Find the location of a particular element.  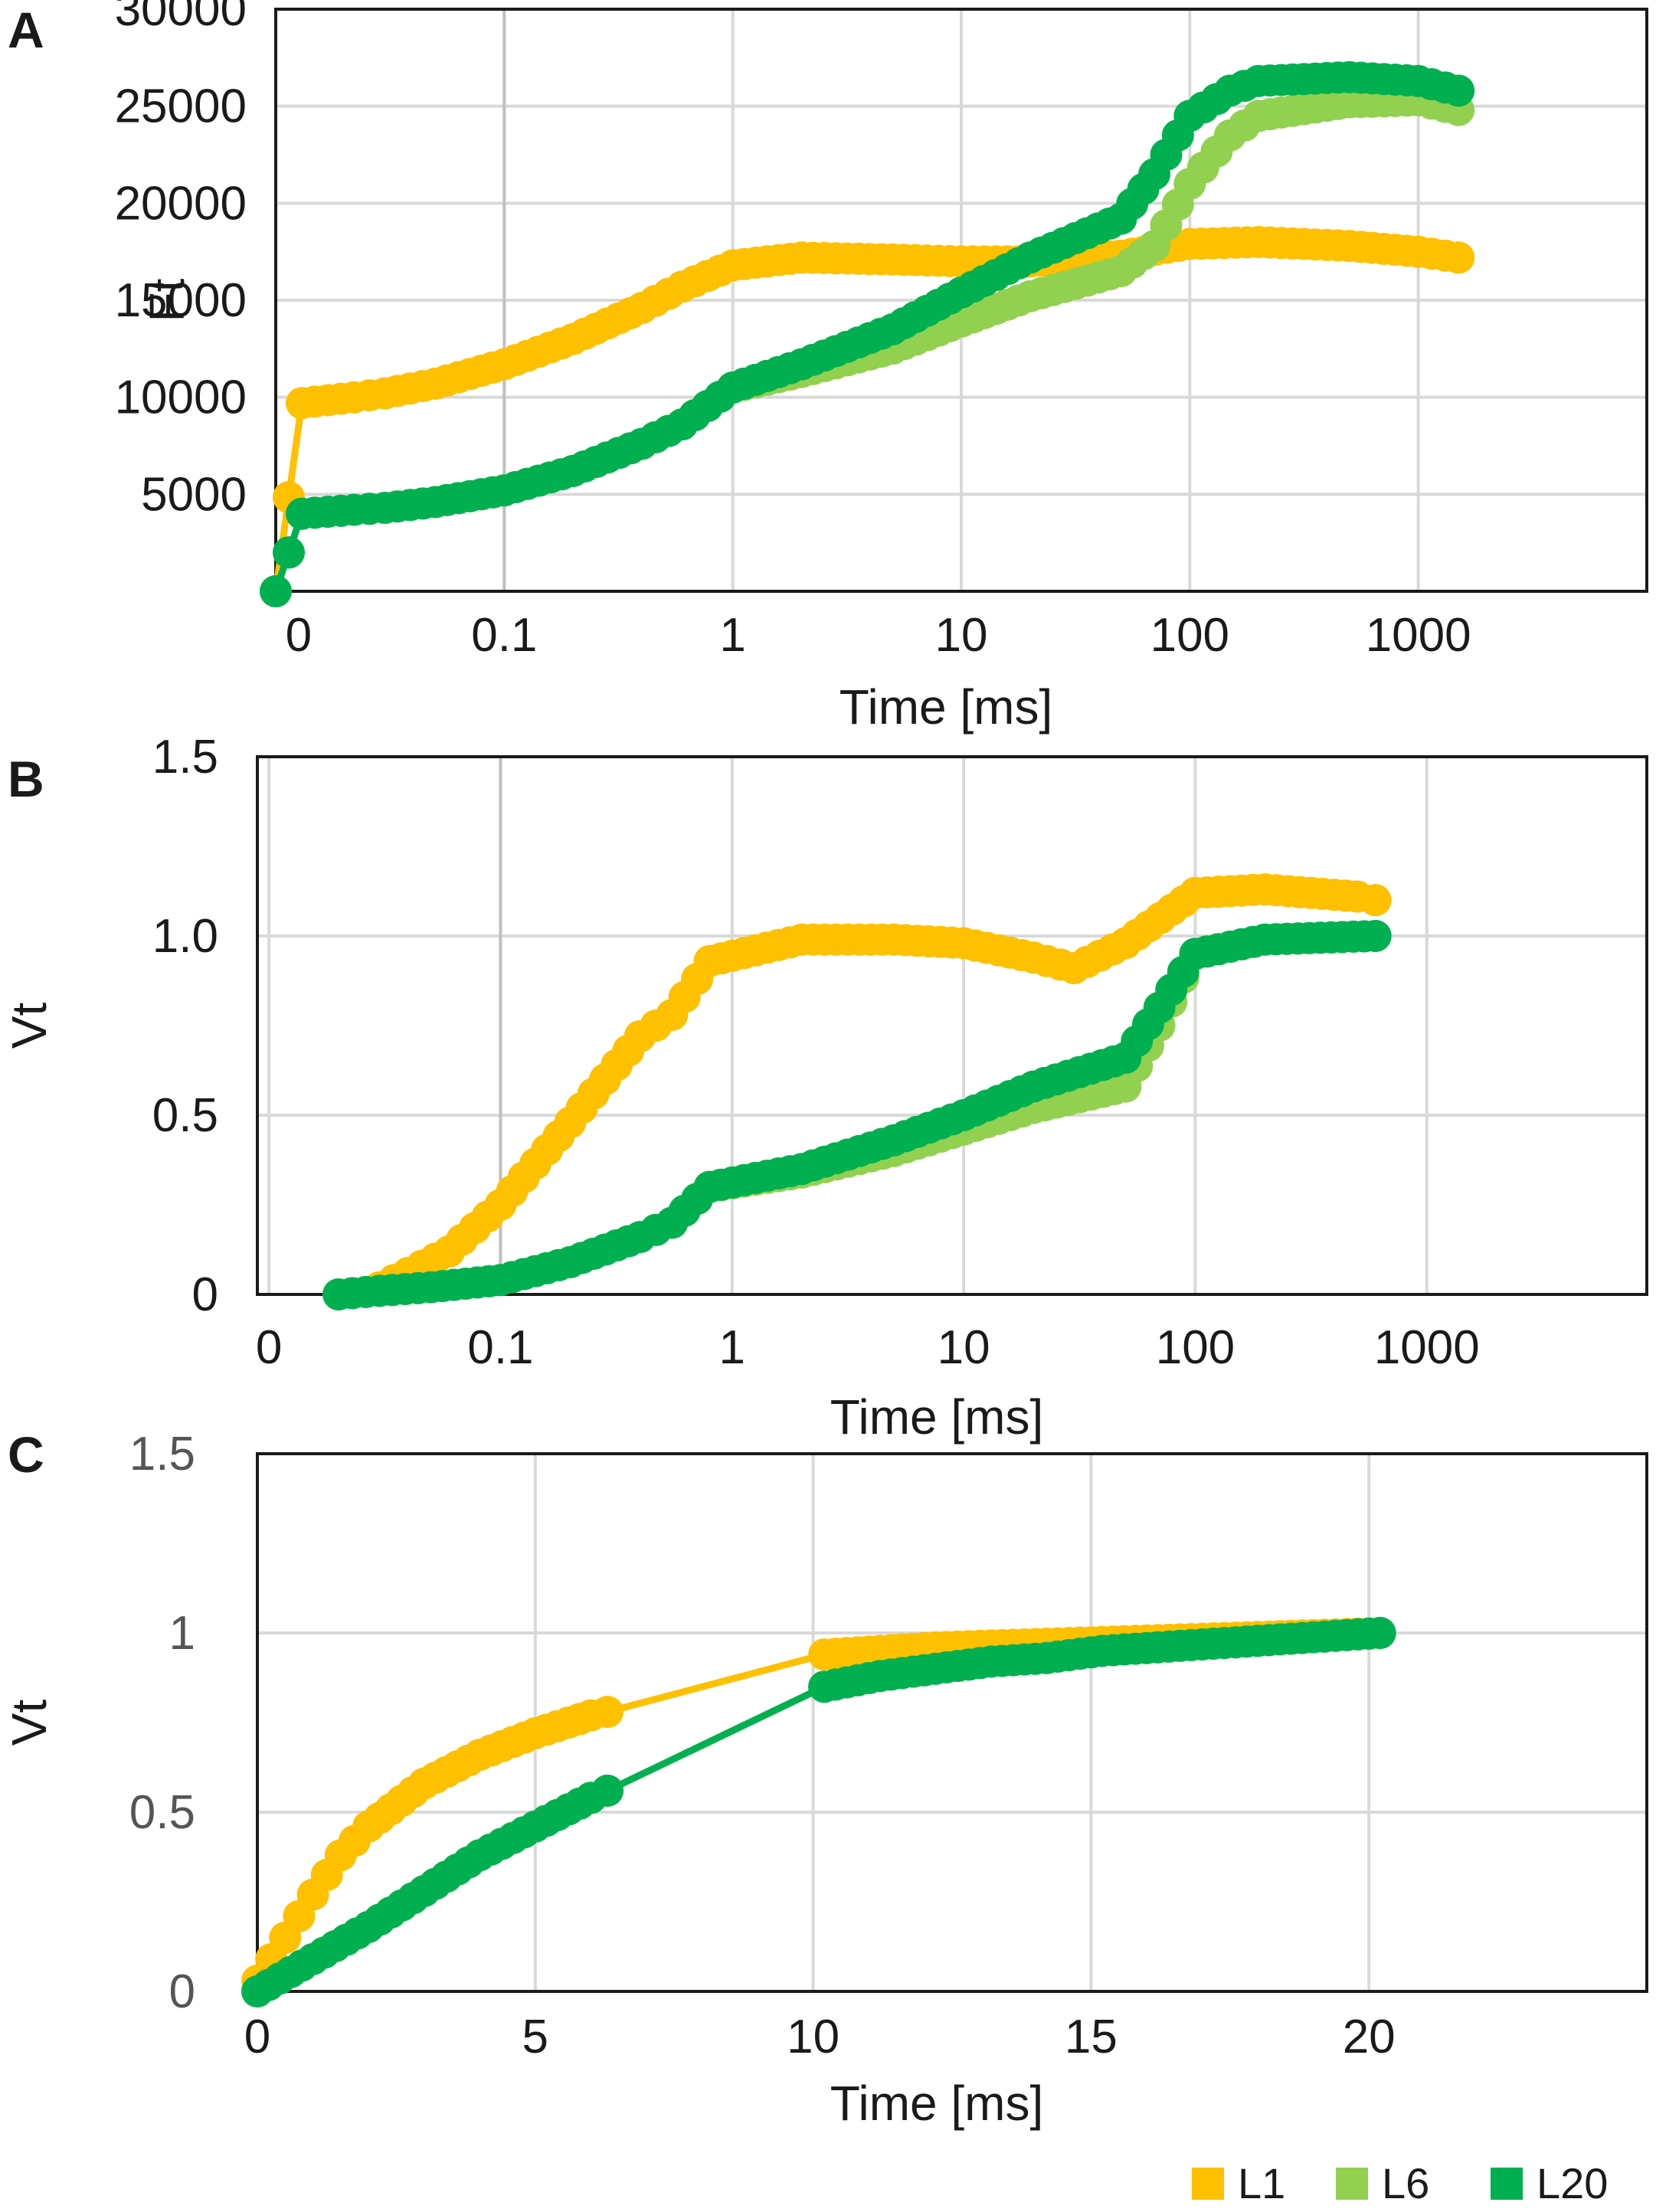

panel-label-a: A is located at coordinates (26, 30).